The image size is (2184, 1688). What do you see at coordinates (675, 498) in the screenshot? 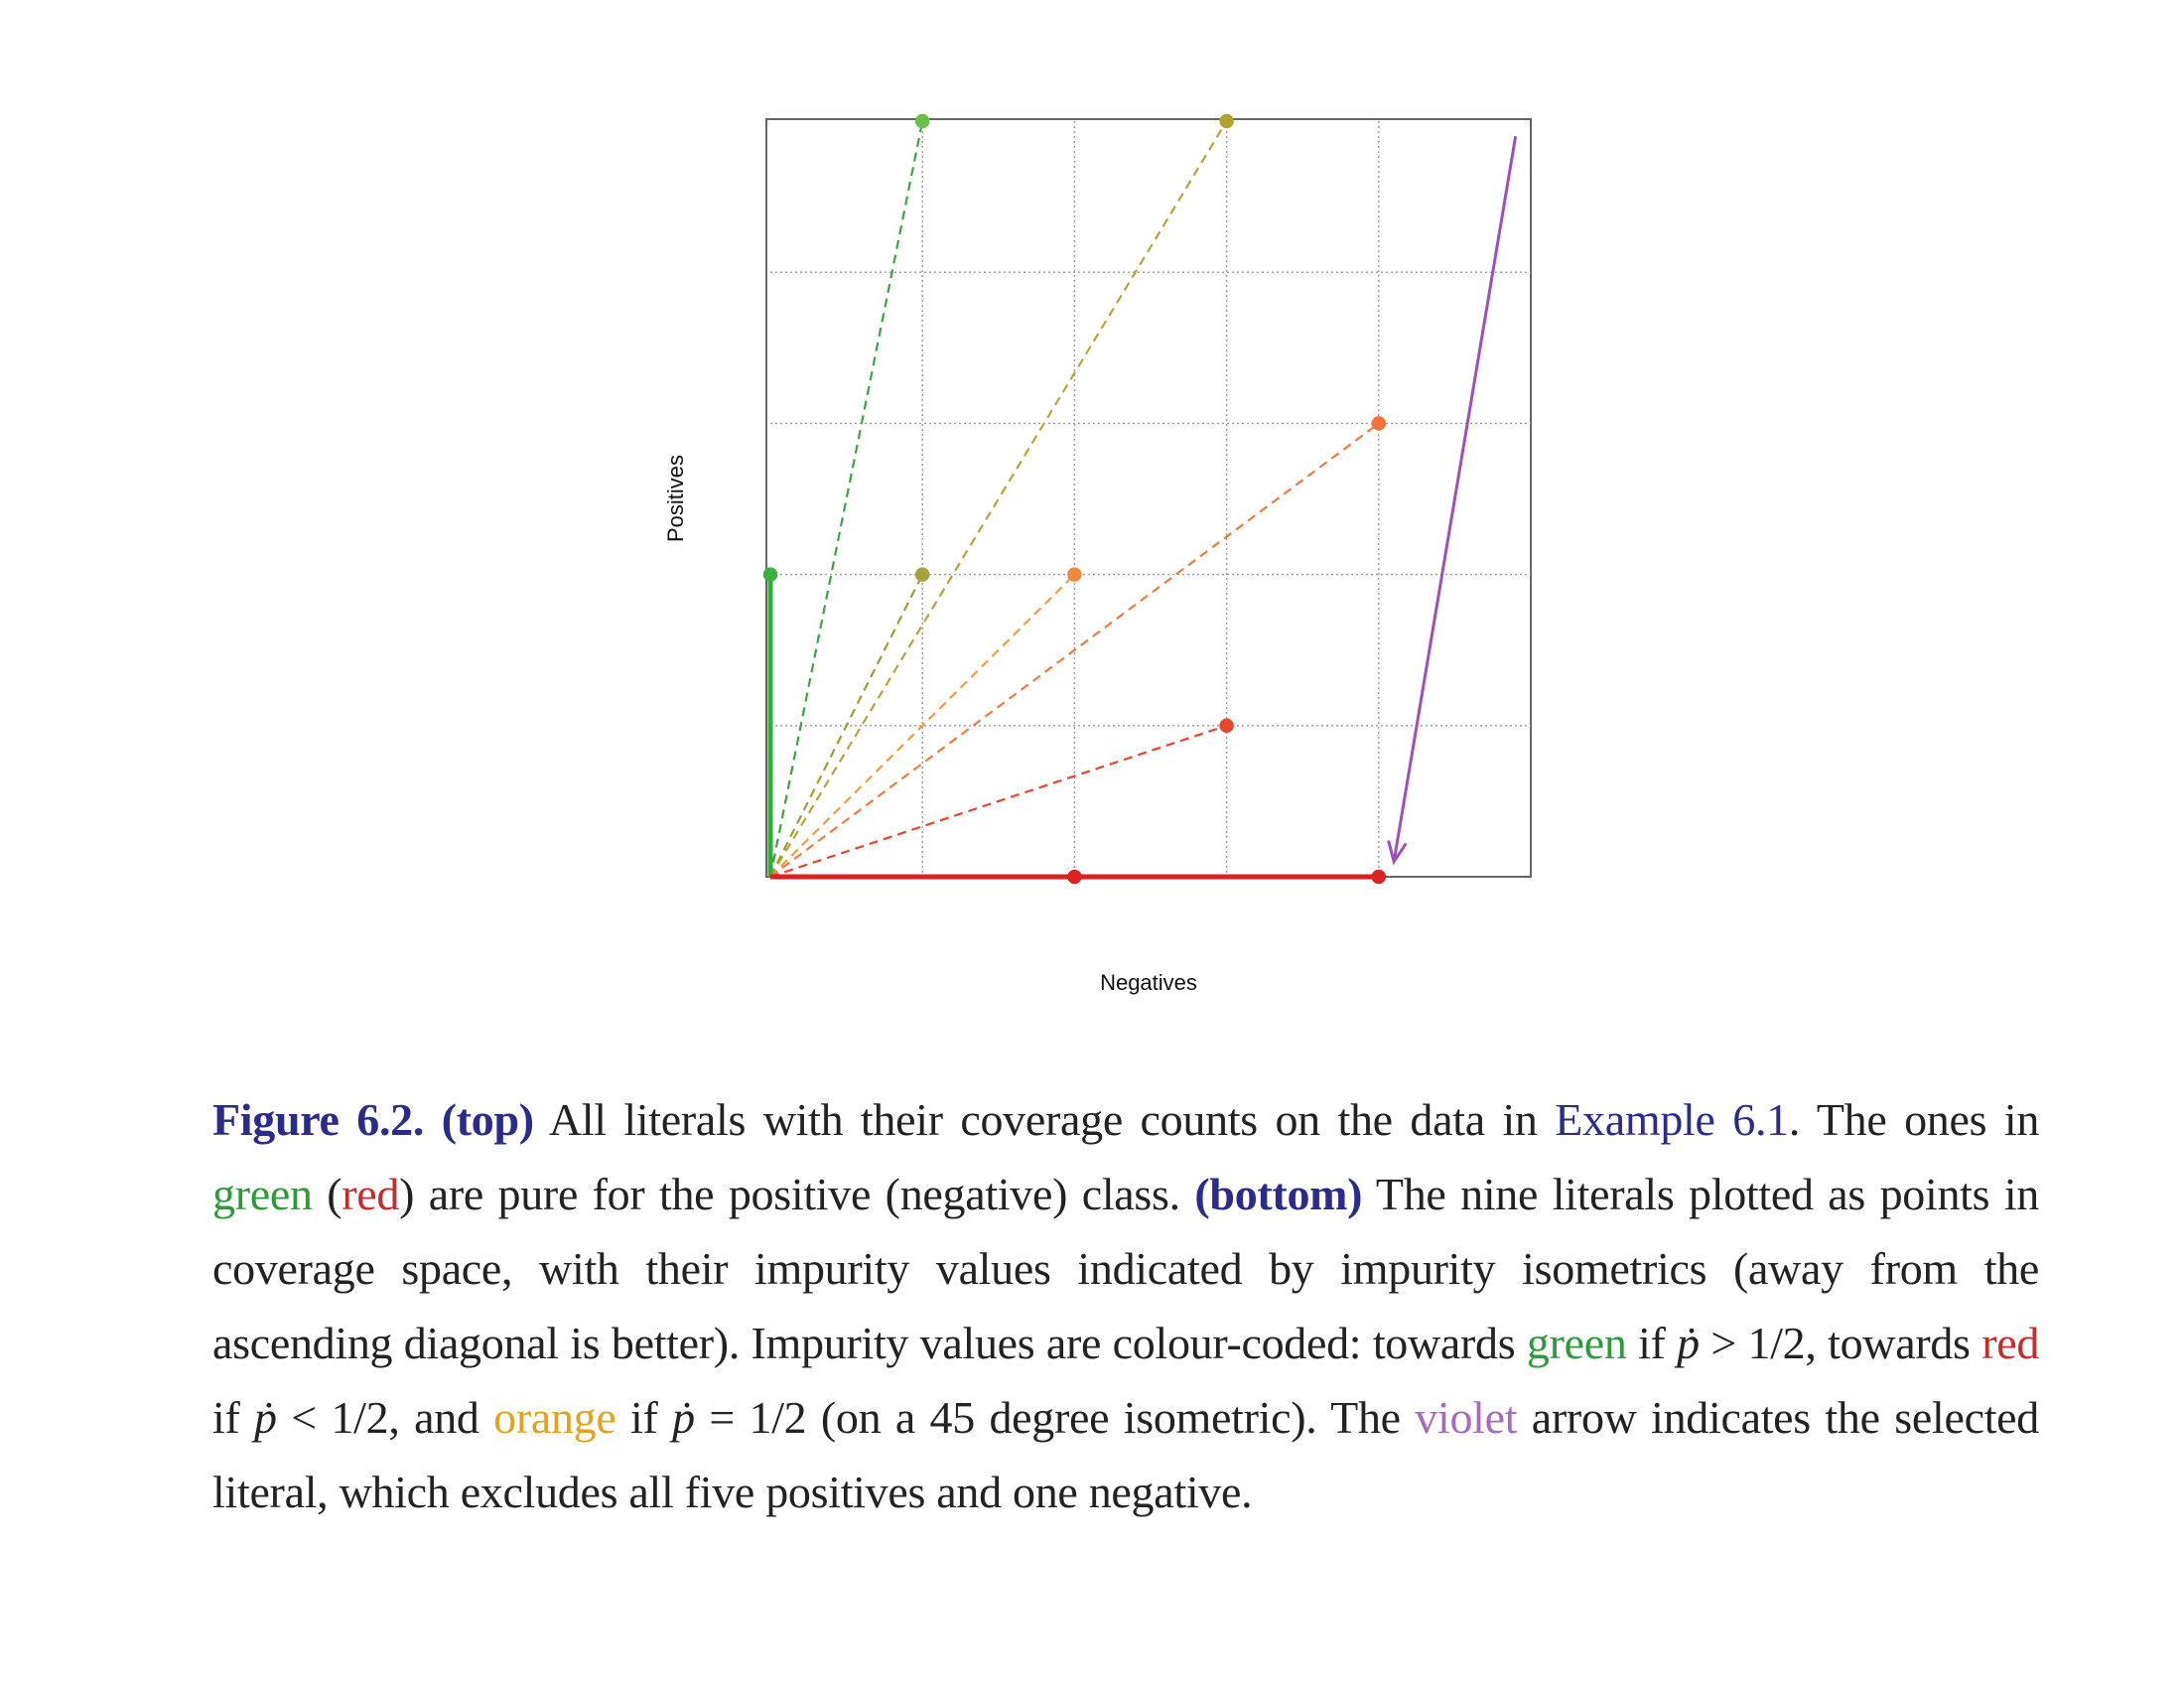
I see `y-axis-title: Positives` at bounding box center [675, 498].